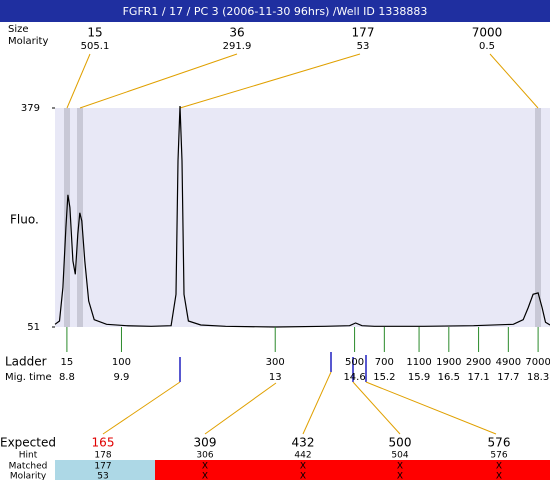 This screenshot has width=550, height=480. I want to click on ladder-time: 17.1, so click(478, 377).